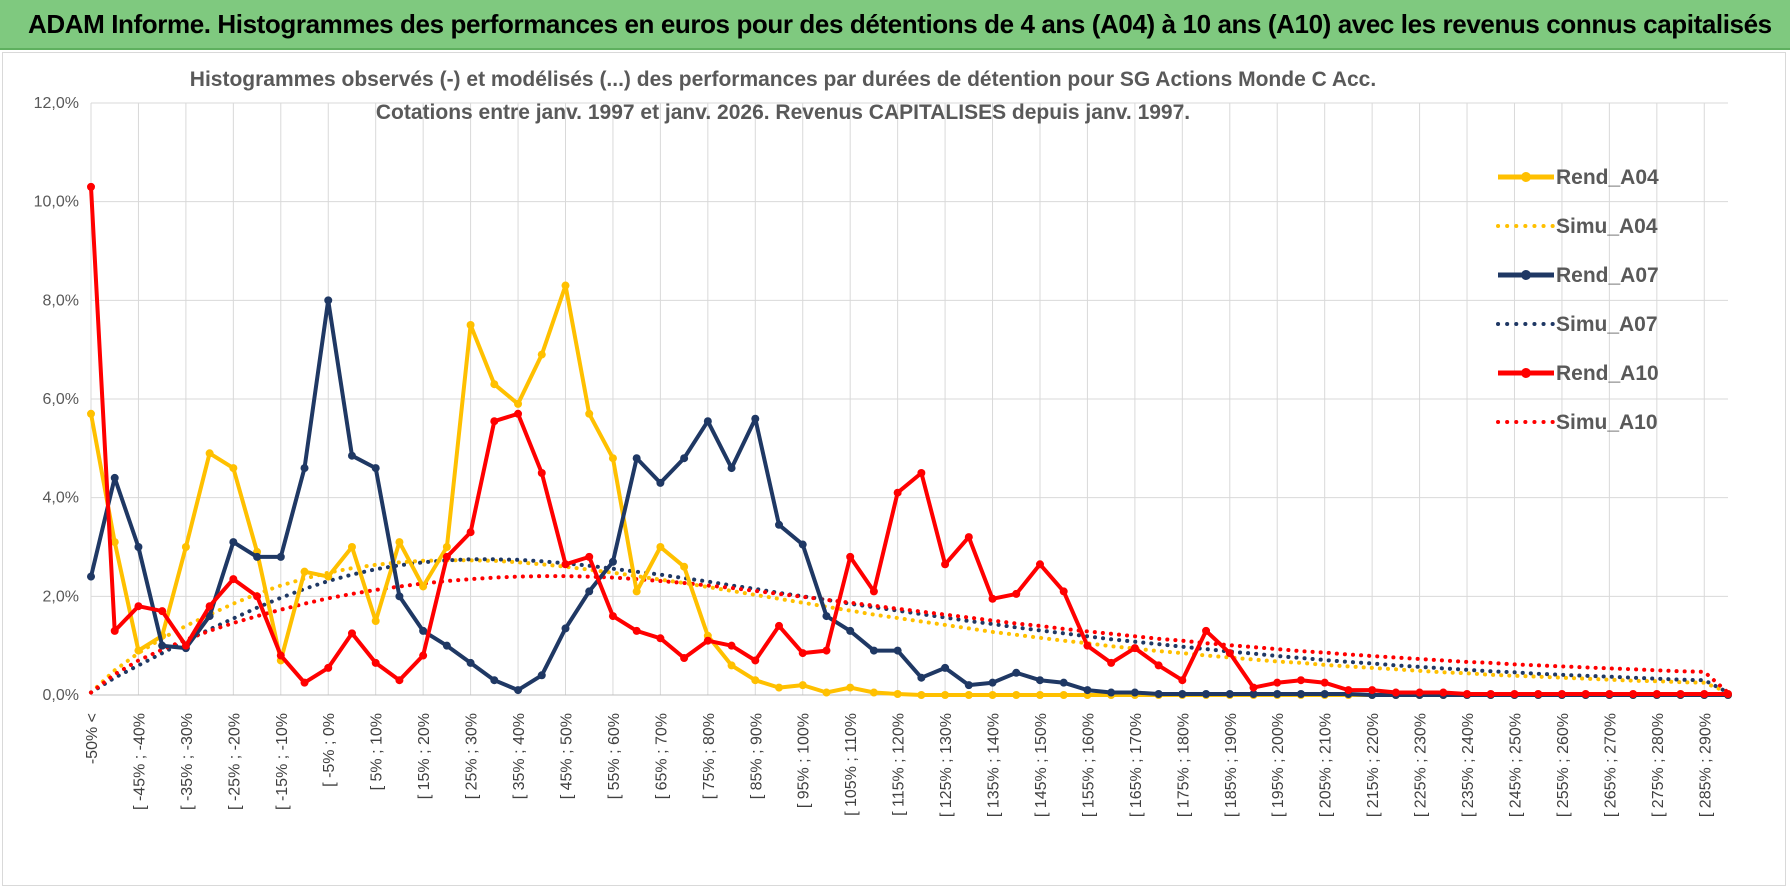  What do you see at coordinates (234, 761) in the screenshot?
I see `x-tick-label: [ -25% ; -20%` at bounding box center [234, 761].